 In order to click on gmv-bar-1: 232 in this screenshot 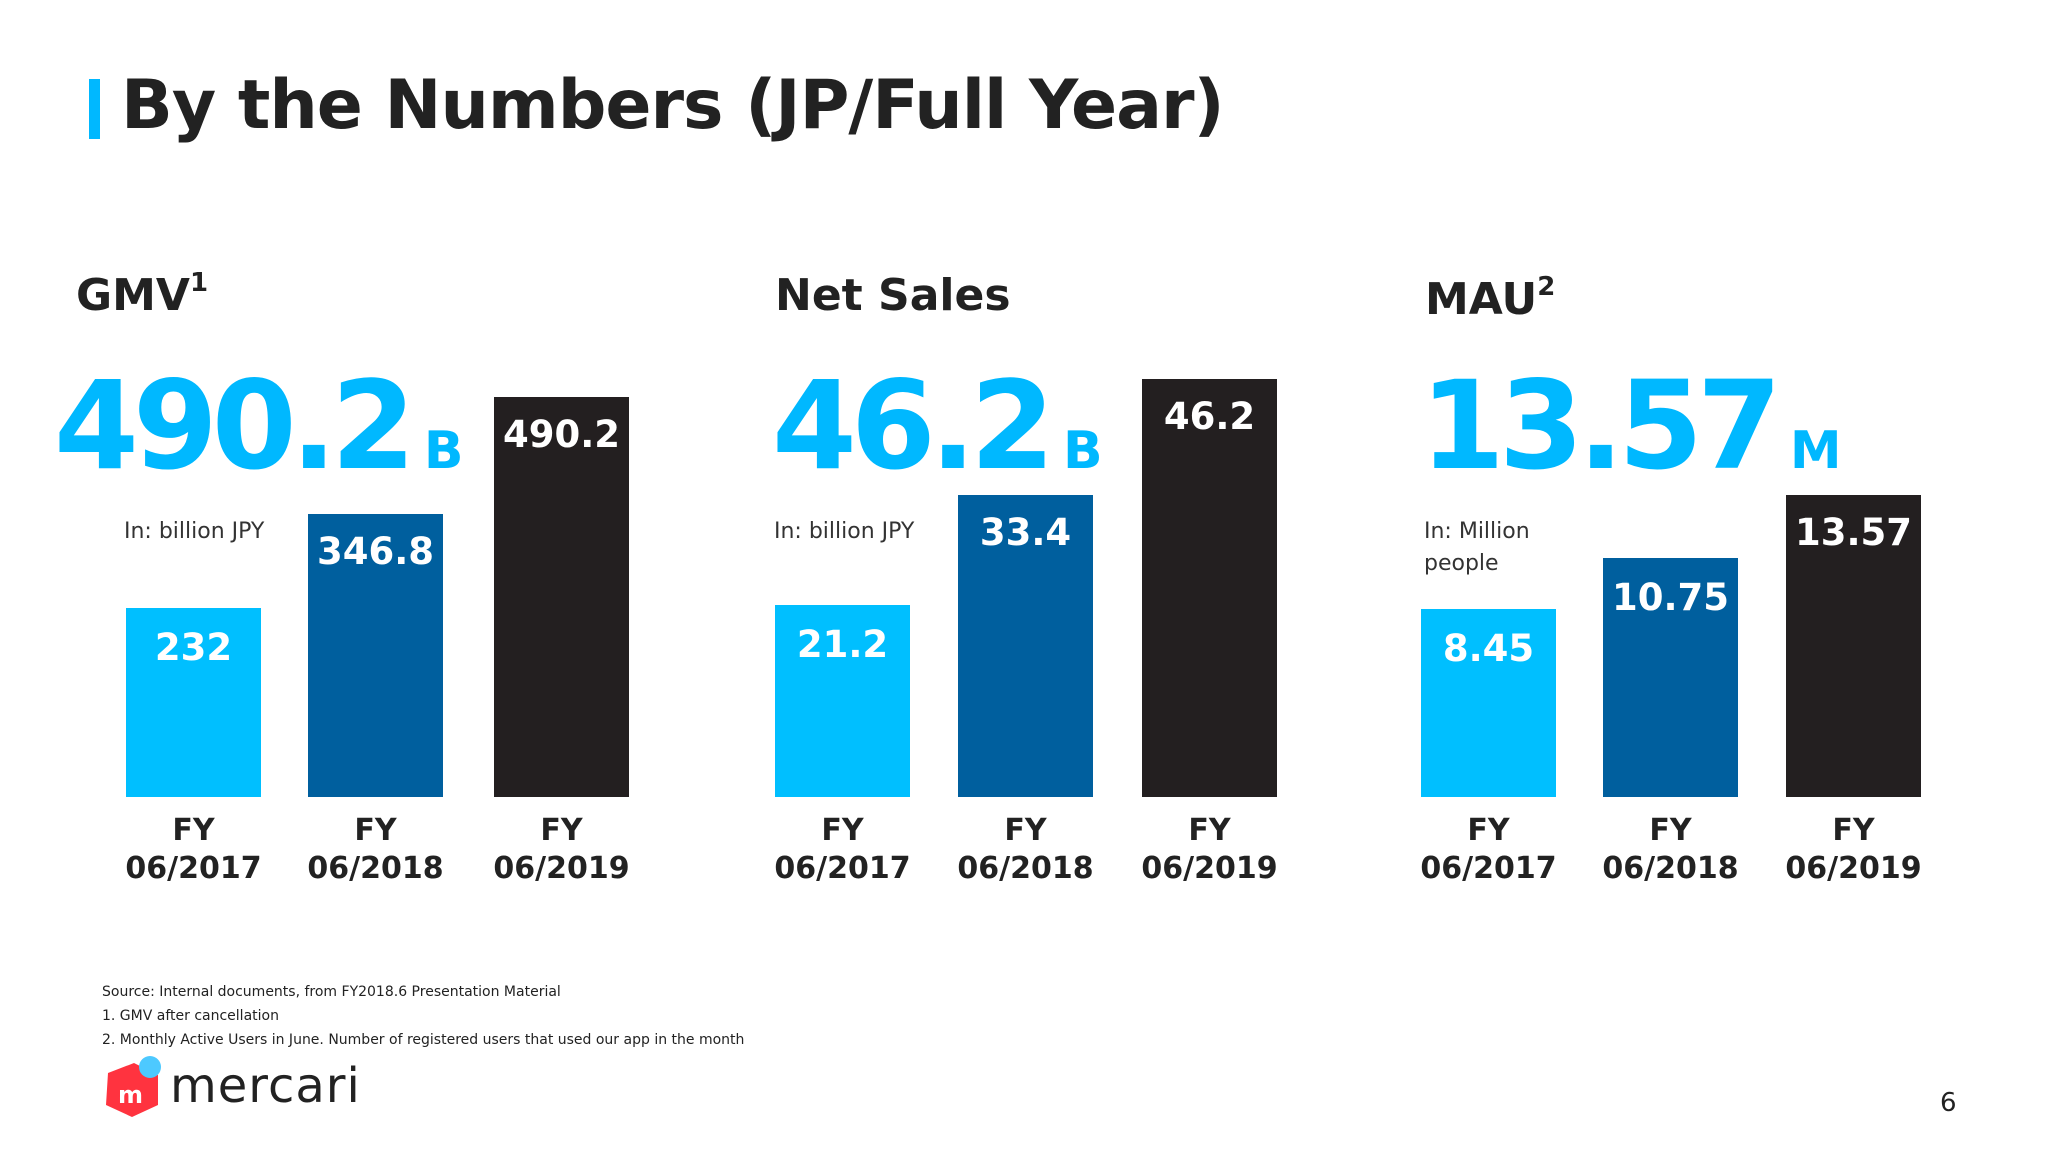, I will do `click(193, 702)`.